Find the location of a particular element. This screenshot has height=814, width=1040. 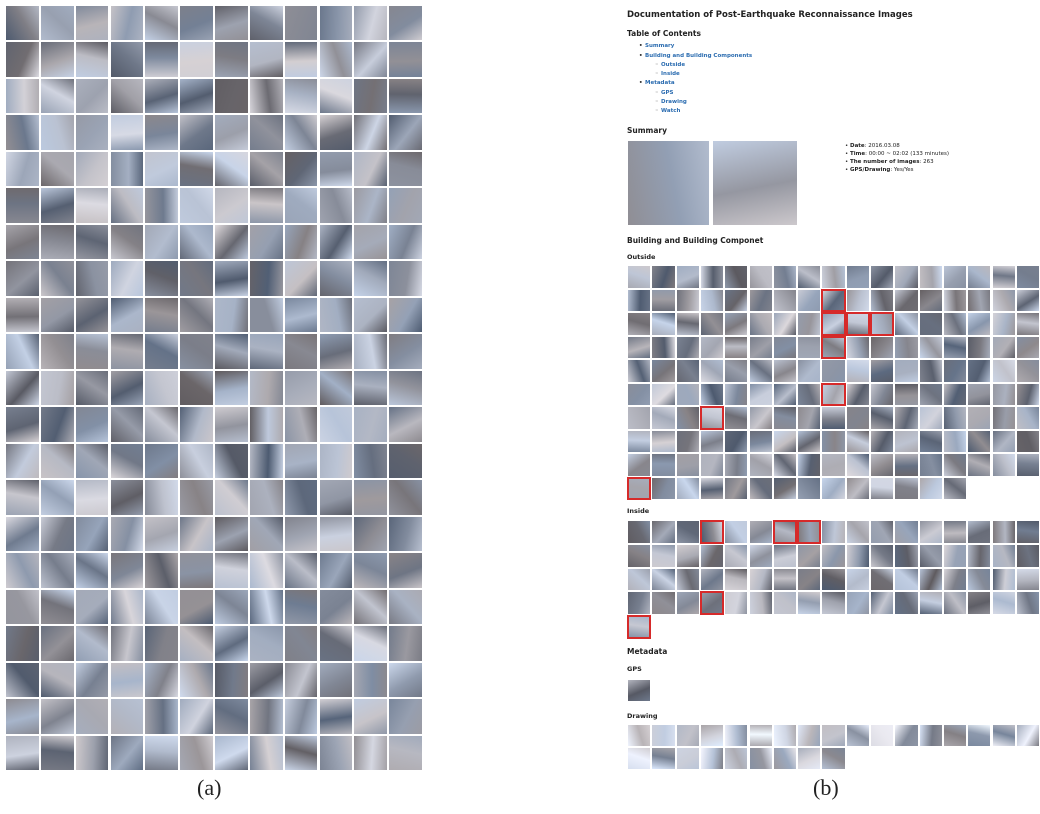

toc-link: Inside is located at coordinates (670, 74).